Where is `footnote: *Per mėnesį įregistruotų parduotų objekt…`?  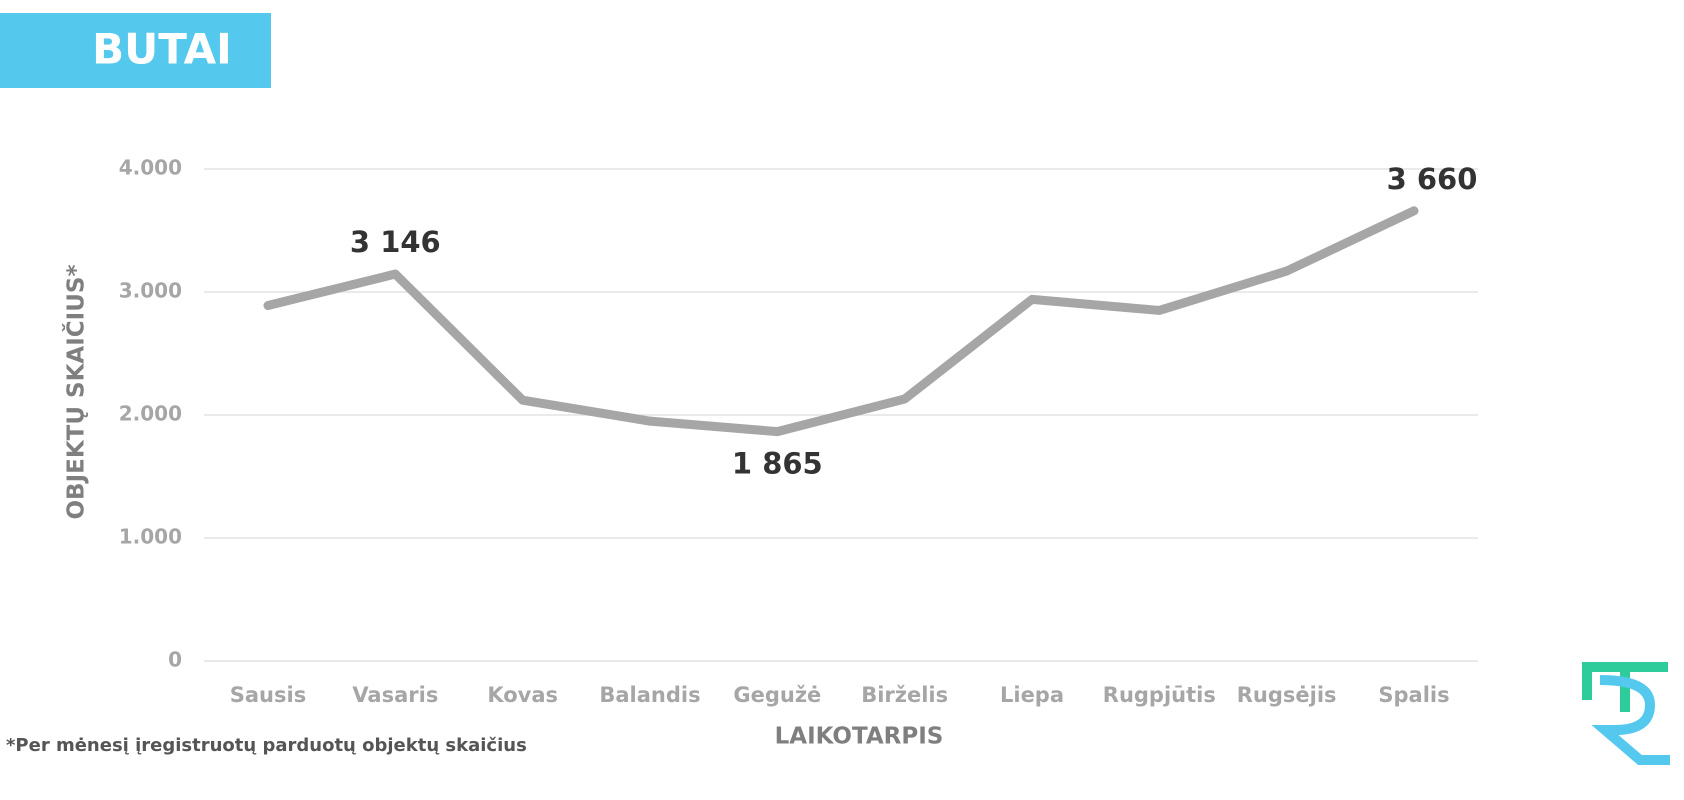
footnote: *Per mėnesį įregistruotų parduotų objekt… is located at coordinates (266, 745).